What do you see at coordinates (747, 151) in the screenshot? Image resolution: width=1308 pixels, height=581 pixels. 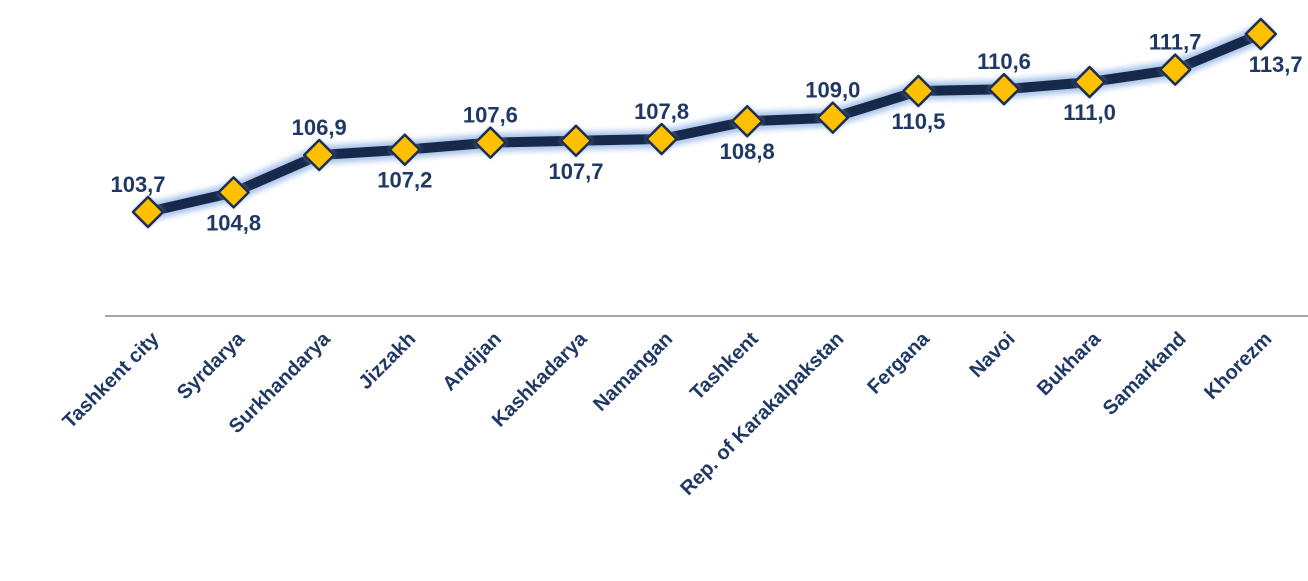 I see `data-label: 108,8` at bounding box center [747, 151].